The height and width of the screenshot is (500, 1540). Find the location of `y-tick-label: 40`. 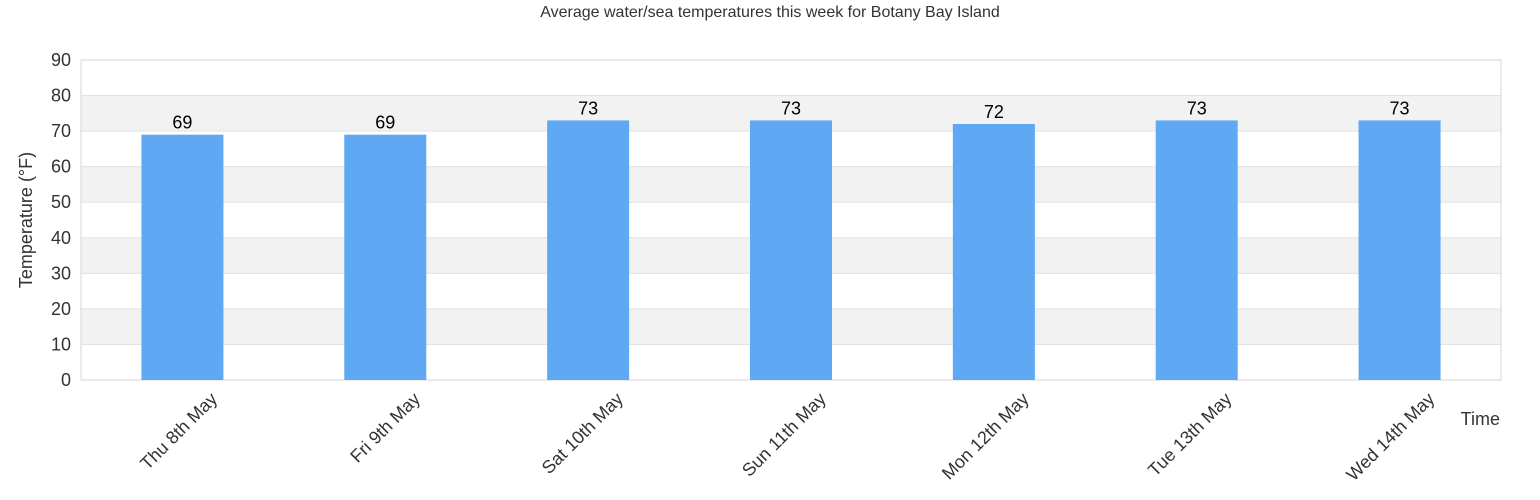

y-tick-label: 40 is located at coordinates (61, 238).